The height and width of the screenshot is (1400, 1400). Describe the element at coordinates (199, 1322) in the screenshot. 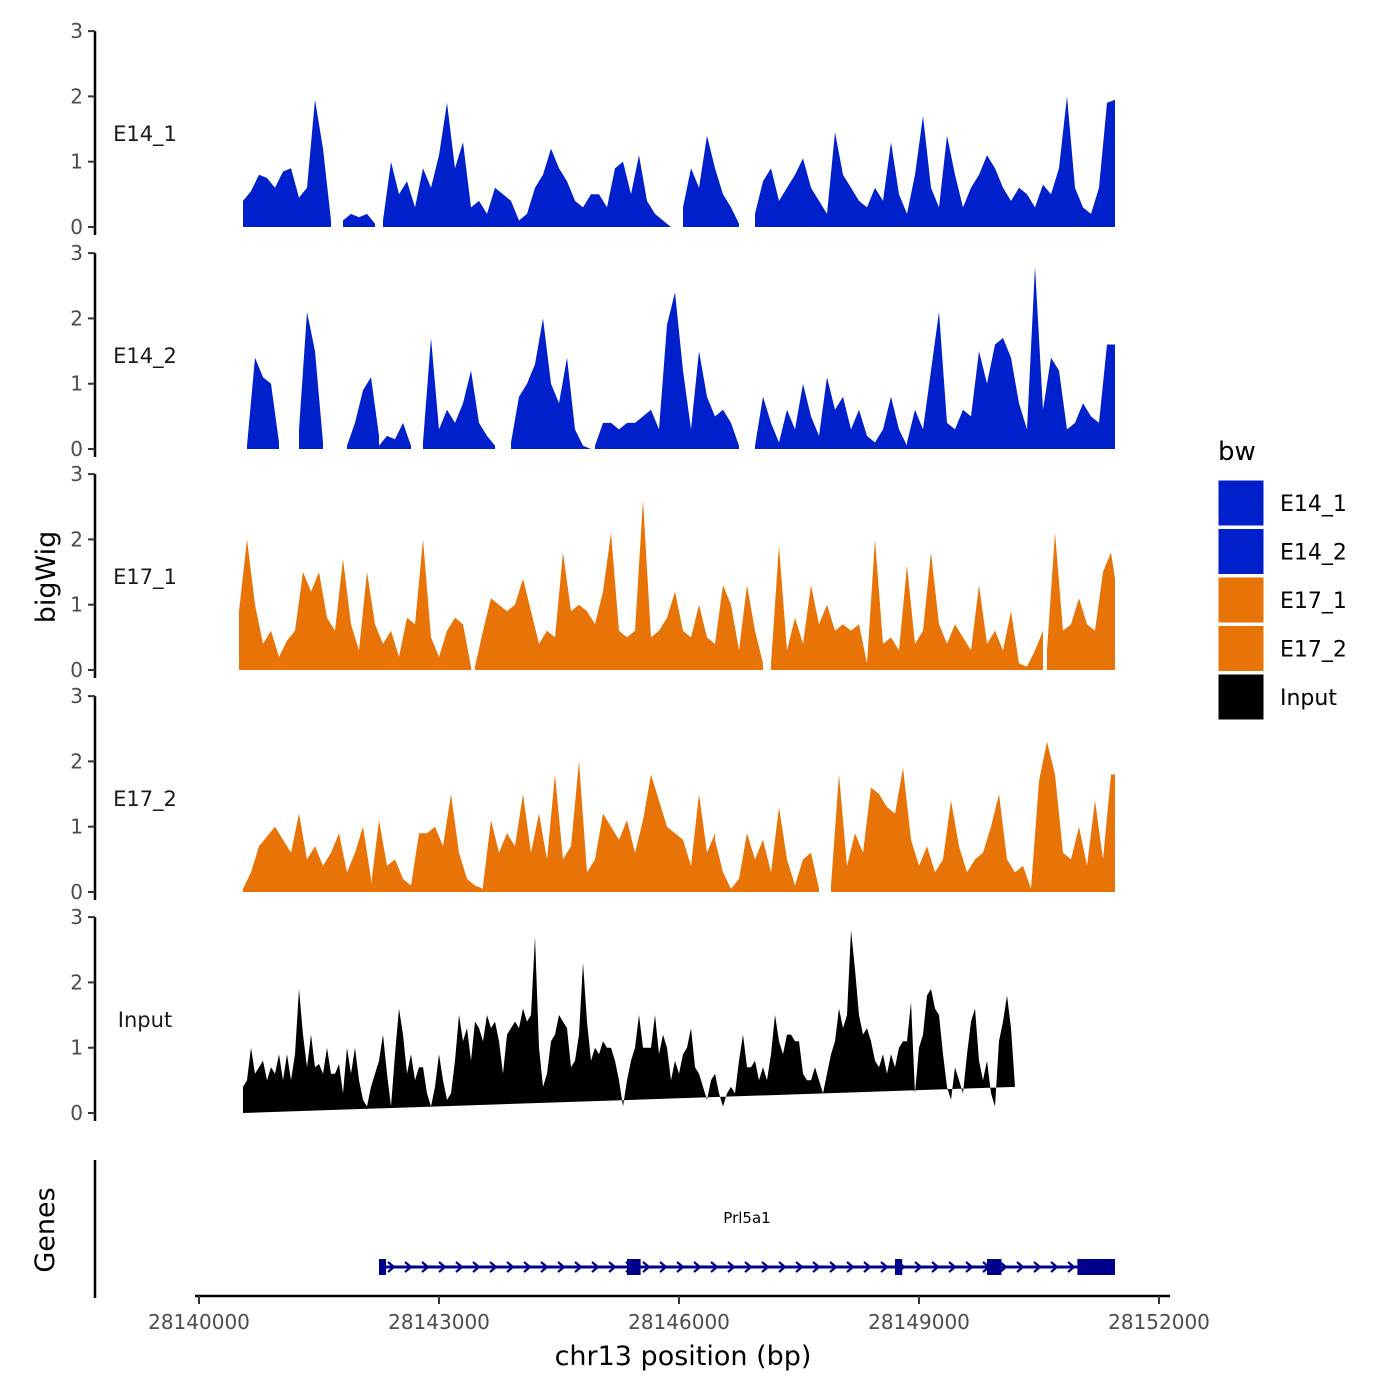

I see `x-tick-label: 28140000` at that location.